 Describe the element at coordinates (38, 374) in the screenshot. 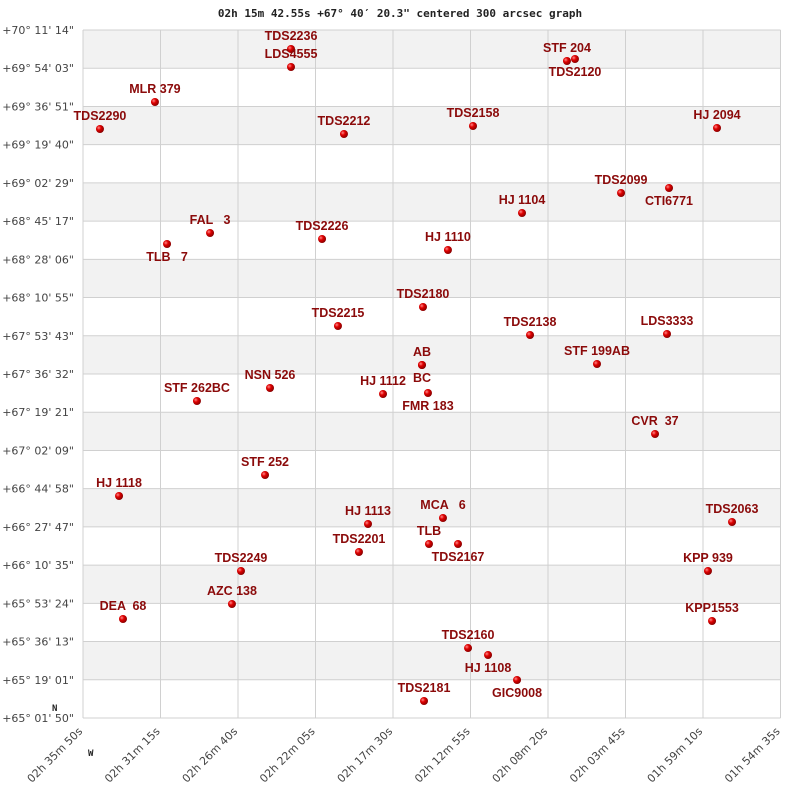

I see `y-tick-label: +67° 36' 32"` at that location.